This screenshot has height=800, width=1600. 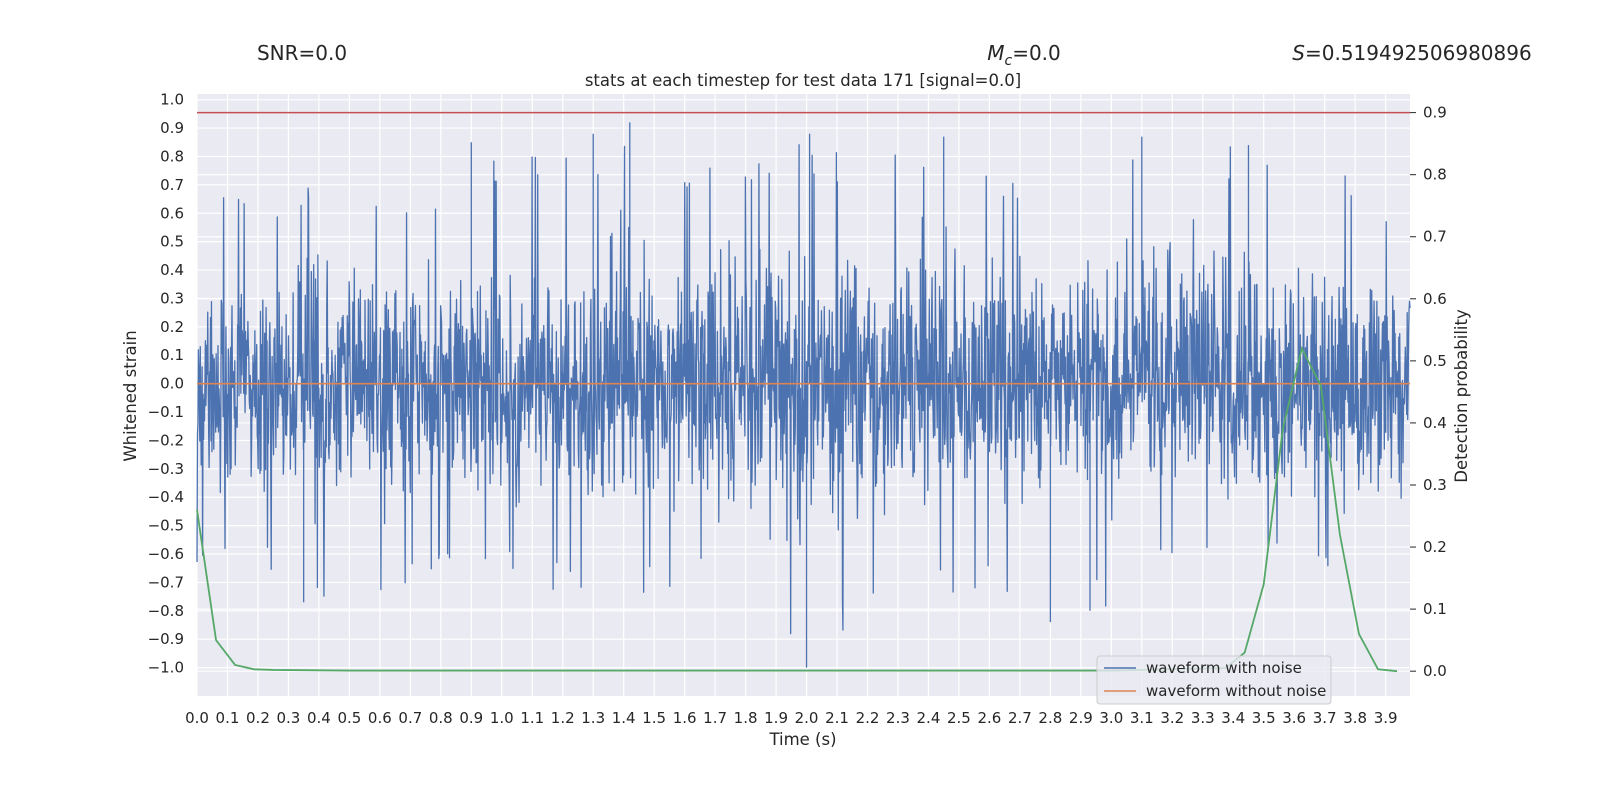 What do you see at coordinates (166, 469) in the screenshot?
I see `y-tick-label: −0.3` at bounding box center [166, 469].